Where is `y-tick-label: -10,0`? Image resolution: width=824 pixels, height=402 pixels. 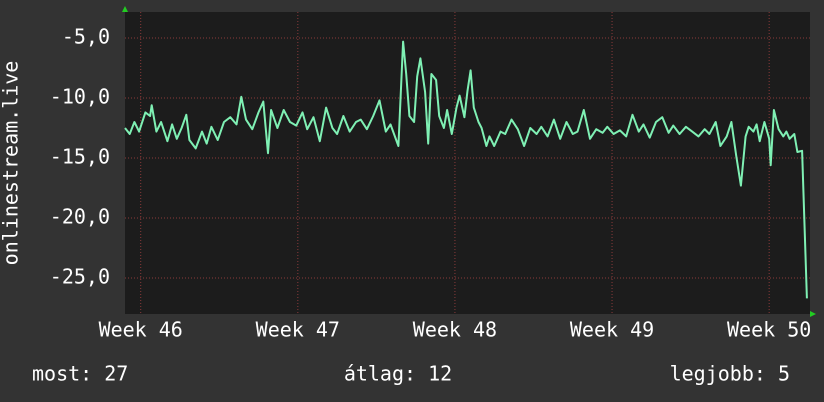
y-tick-label: -10,0 is located at coordinates (80, 97).